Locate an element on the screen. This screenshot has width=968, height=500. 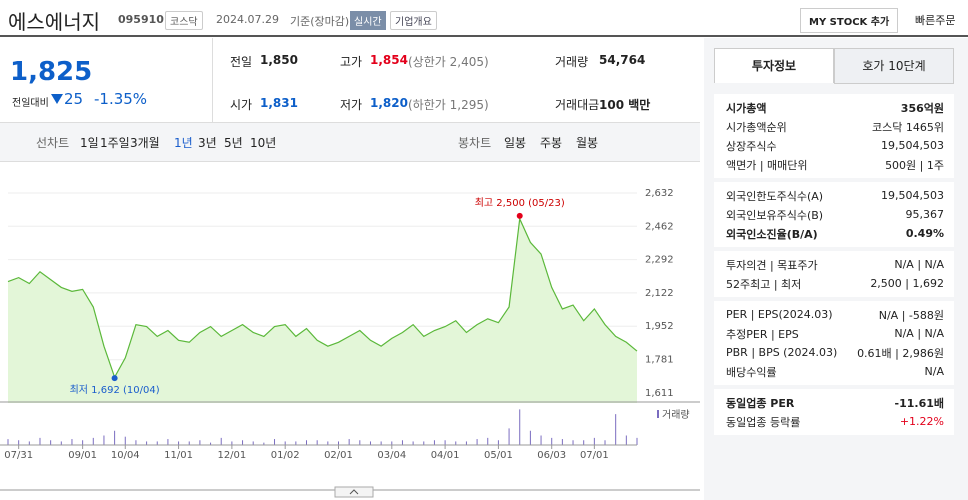
side-value: 0.61배 | 2,986원 is located at coordinates (900, 353).